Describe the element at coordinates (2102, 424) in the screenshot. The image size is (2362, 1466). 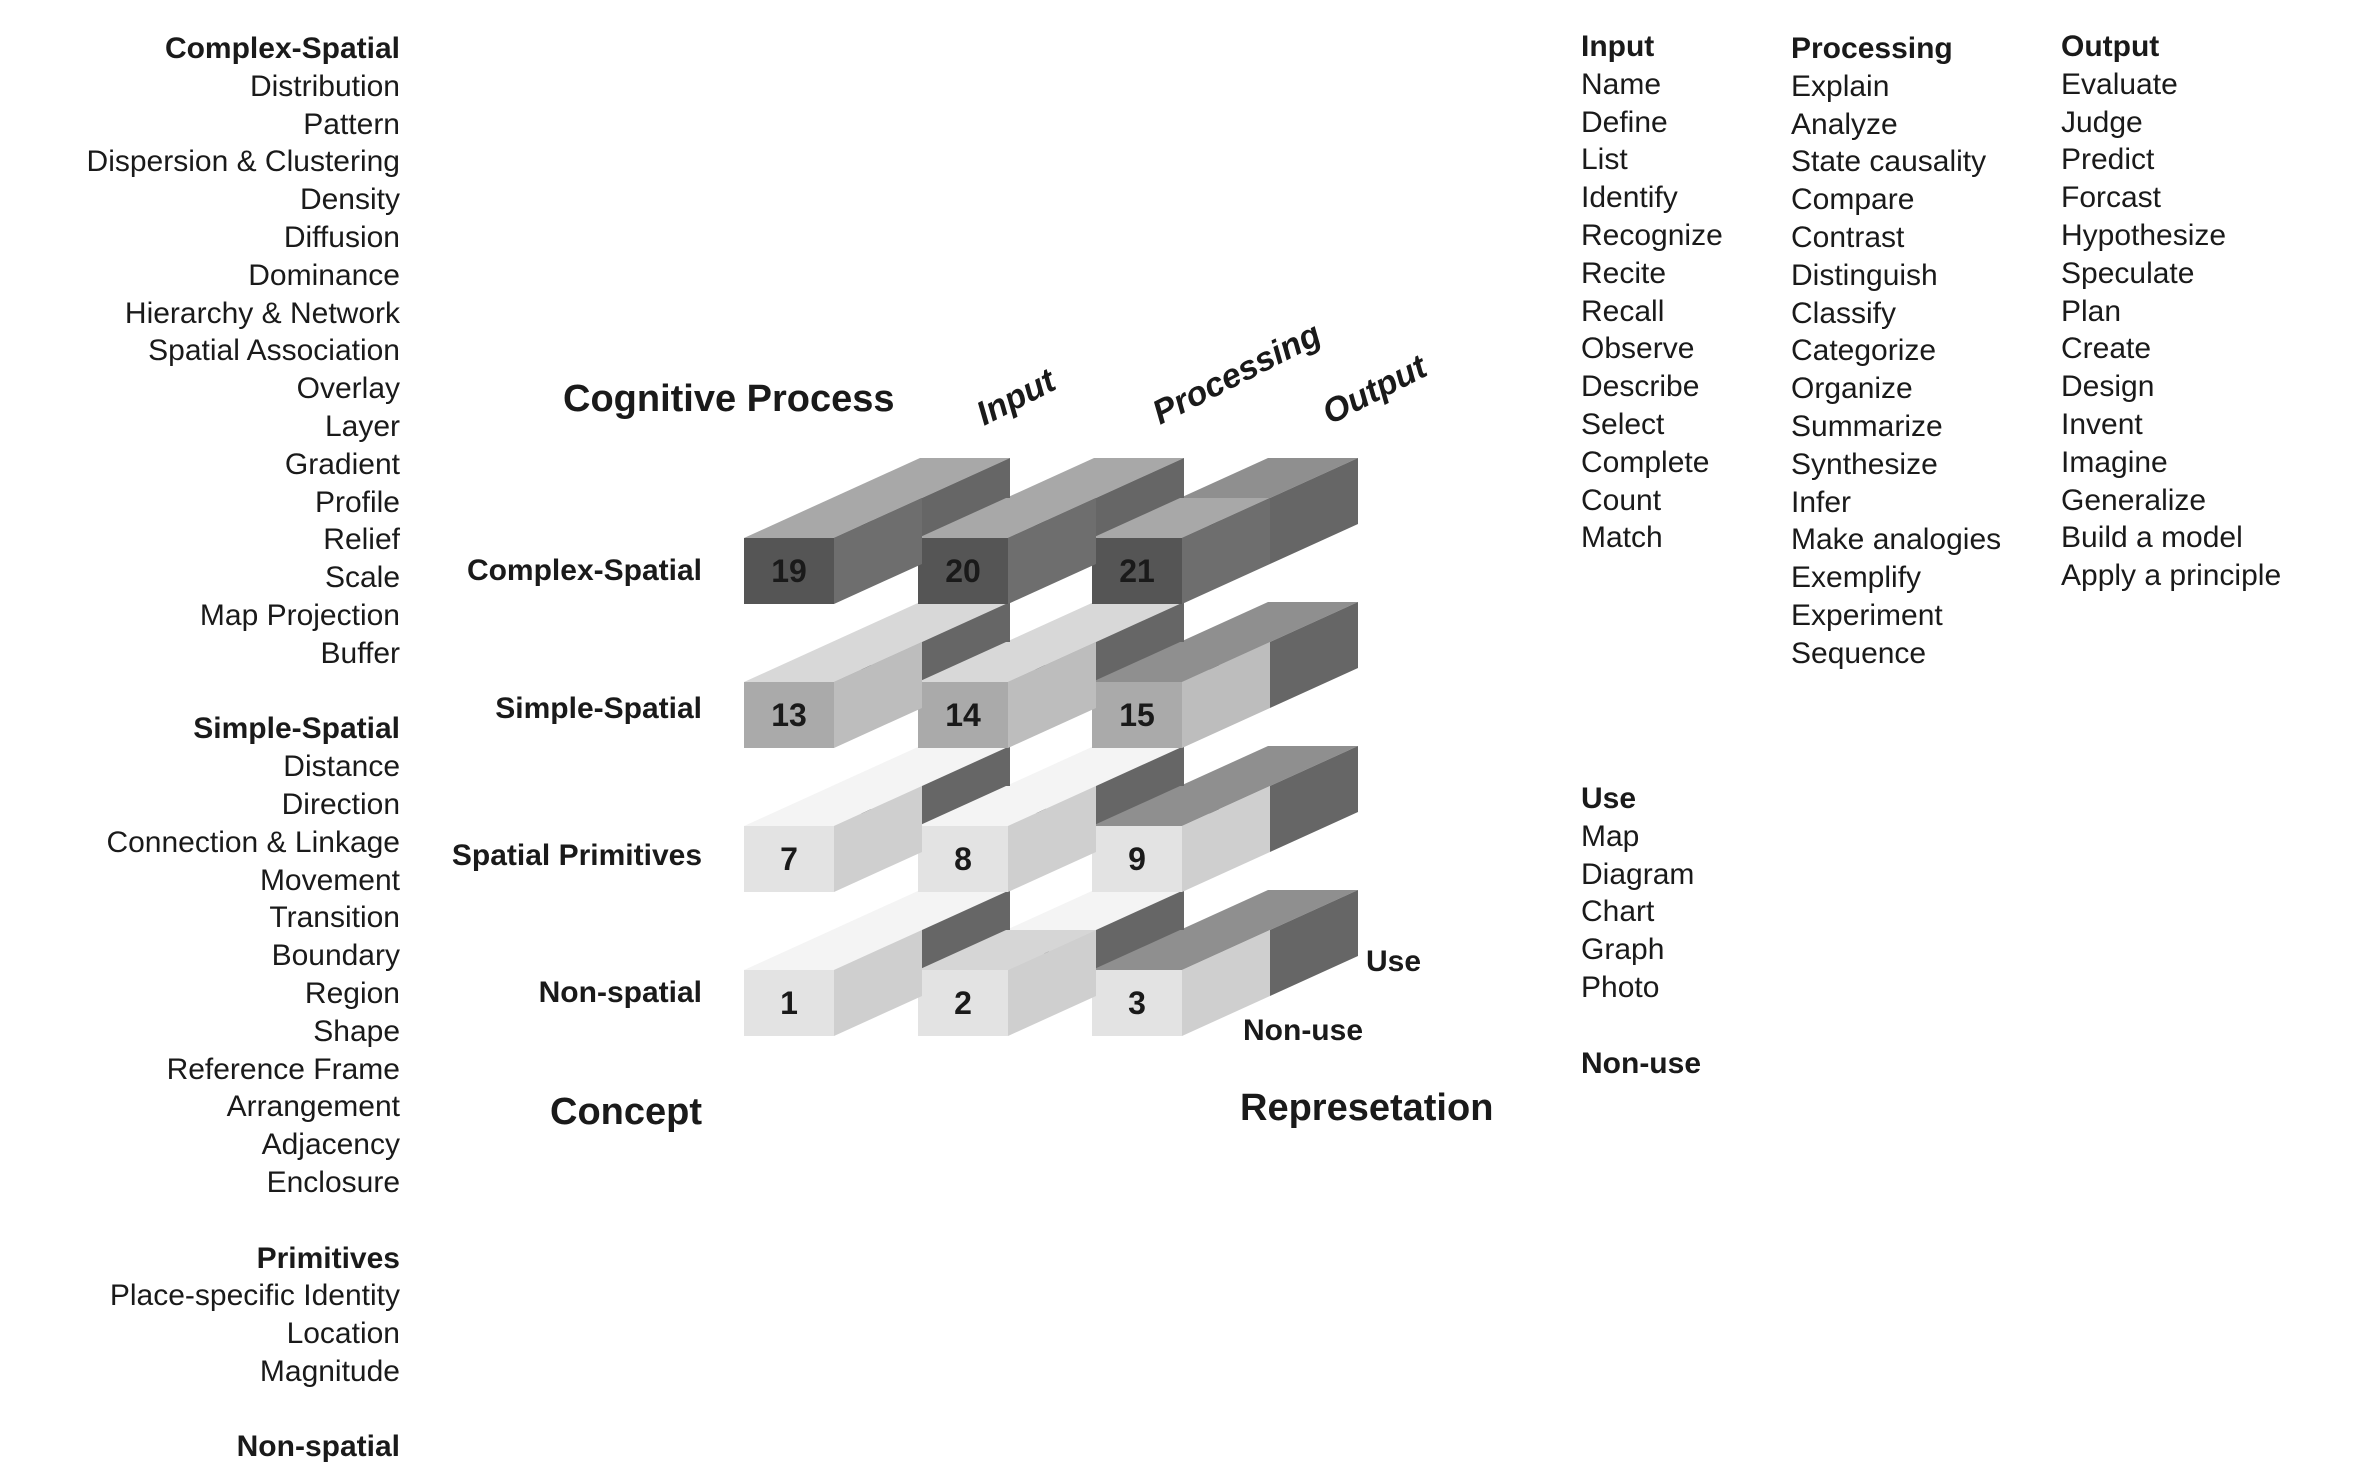
I see `process-list-item: Invent` at that location.